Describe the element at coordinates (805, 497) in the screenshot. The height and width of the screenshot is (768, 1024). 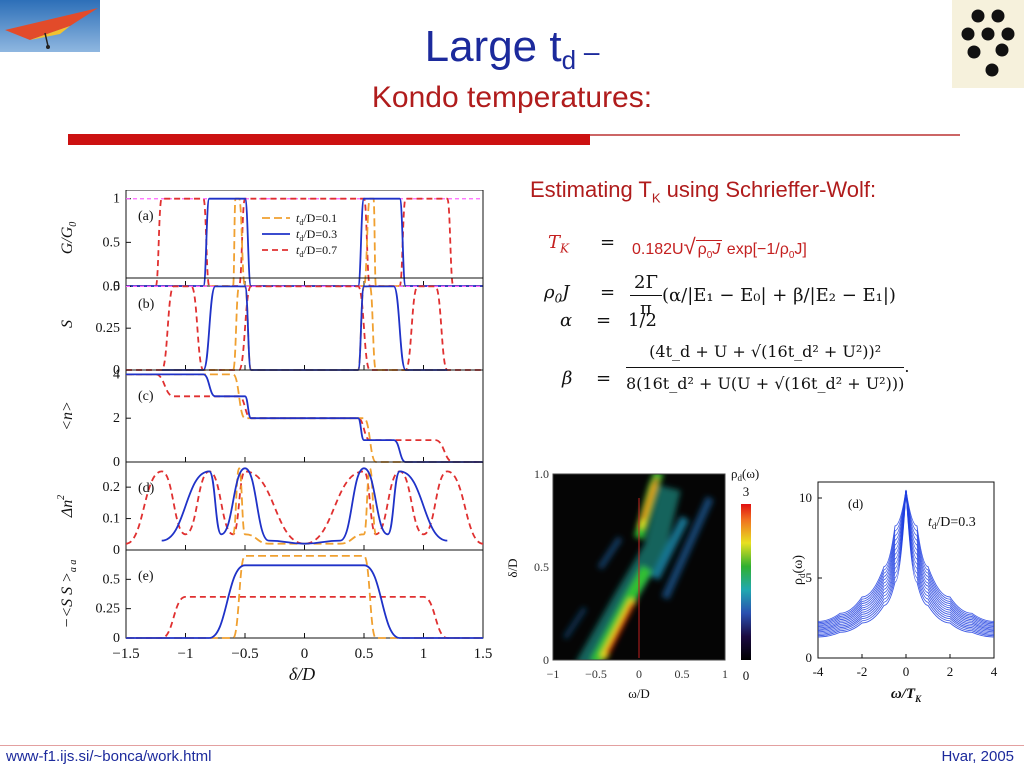
I see `right-y-tick-label: 10` at that location.